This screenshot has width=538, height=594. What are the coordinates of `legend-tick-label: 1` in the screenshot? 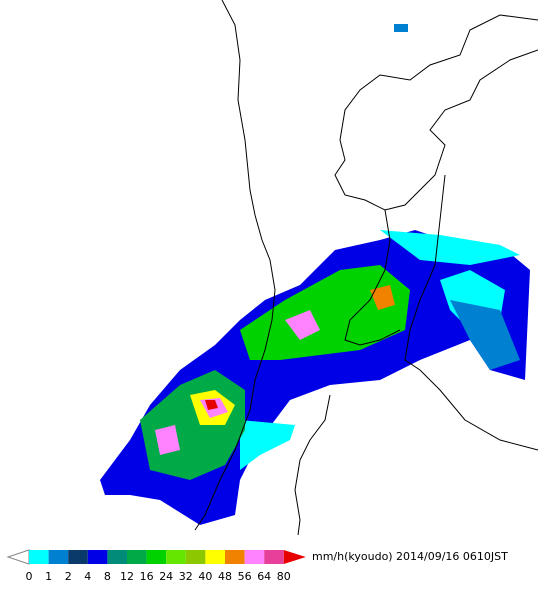 It's located at (48, 576).